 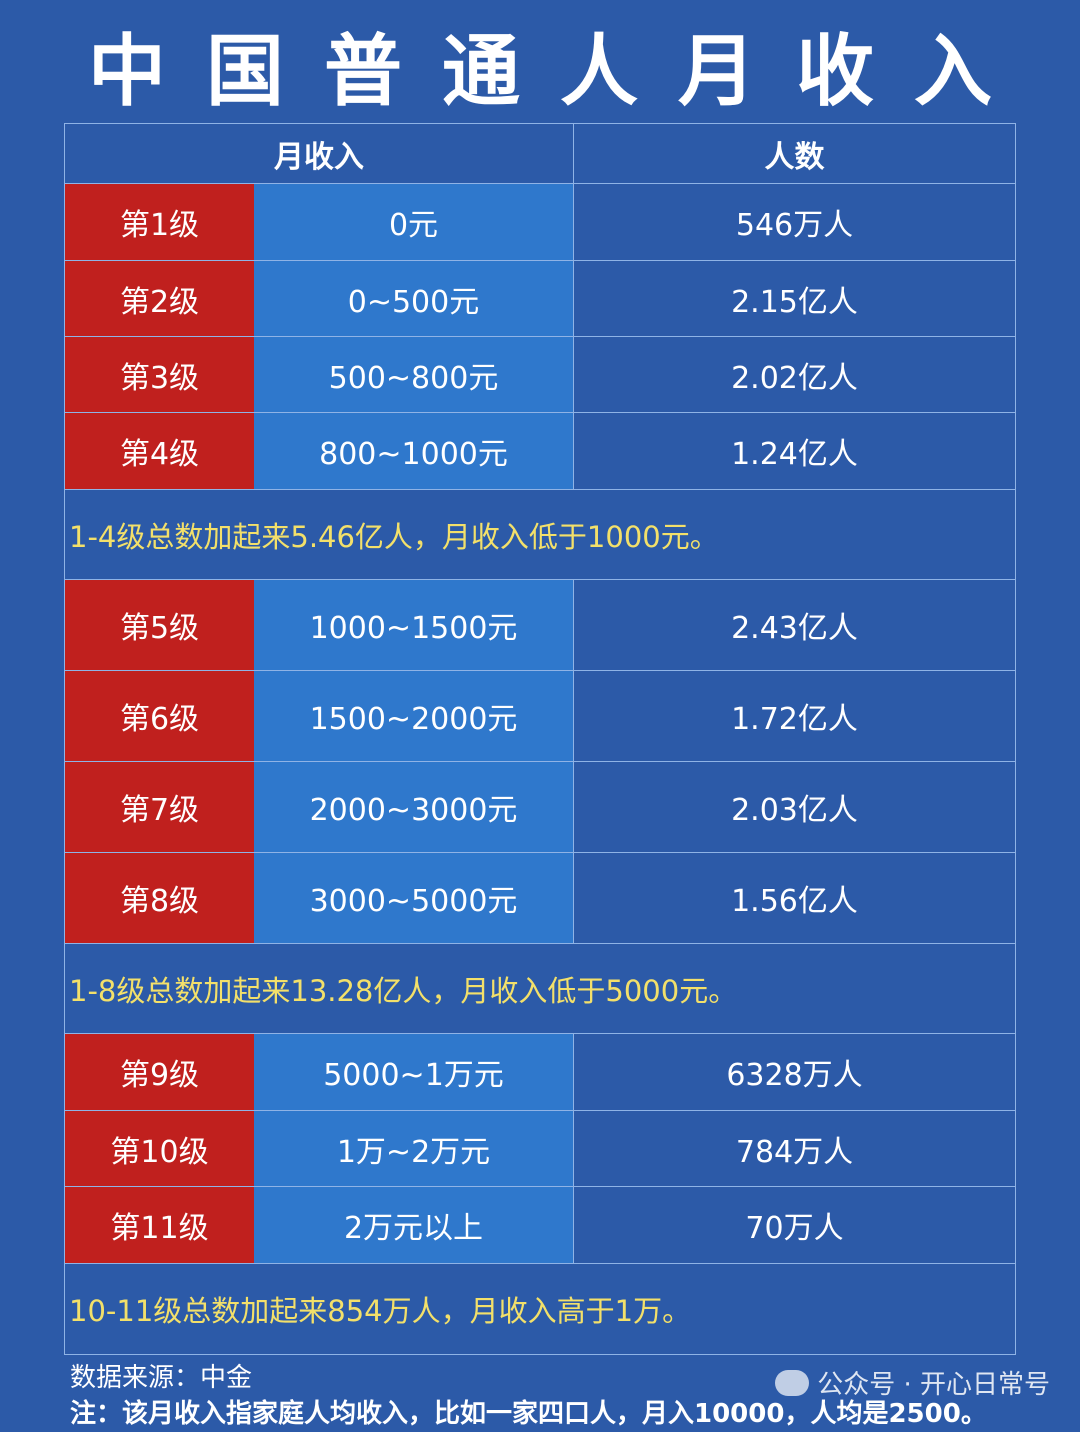 What do you see at coordinates (559, 72) in the screenshot?
I see `page-title: 中国普通人月收入` at bounding box center [559, 72].